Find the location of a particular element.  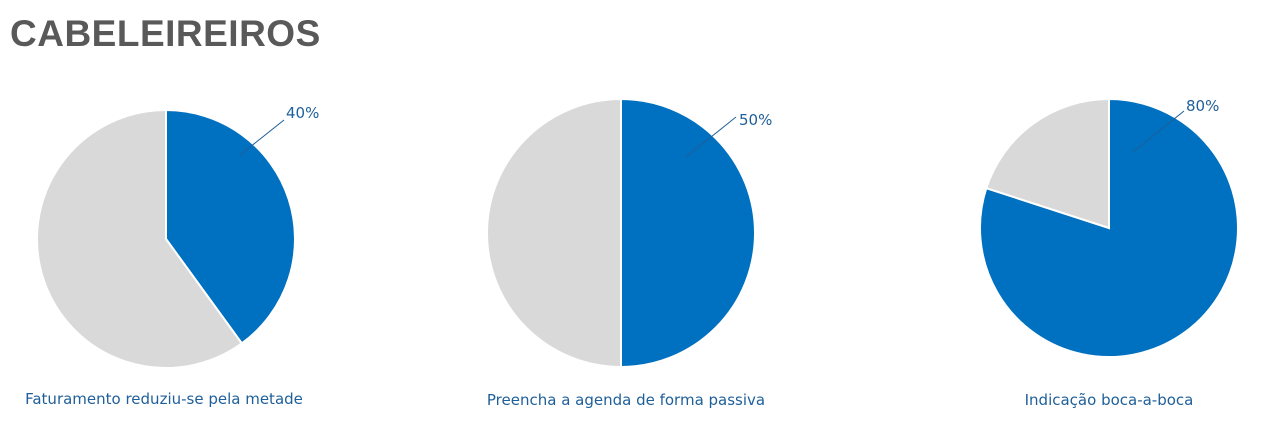

pie-chart-3: 80% Indicação boca-a-boca is located at coordinates (1109, 253).